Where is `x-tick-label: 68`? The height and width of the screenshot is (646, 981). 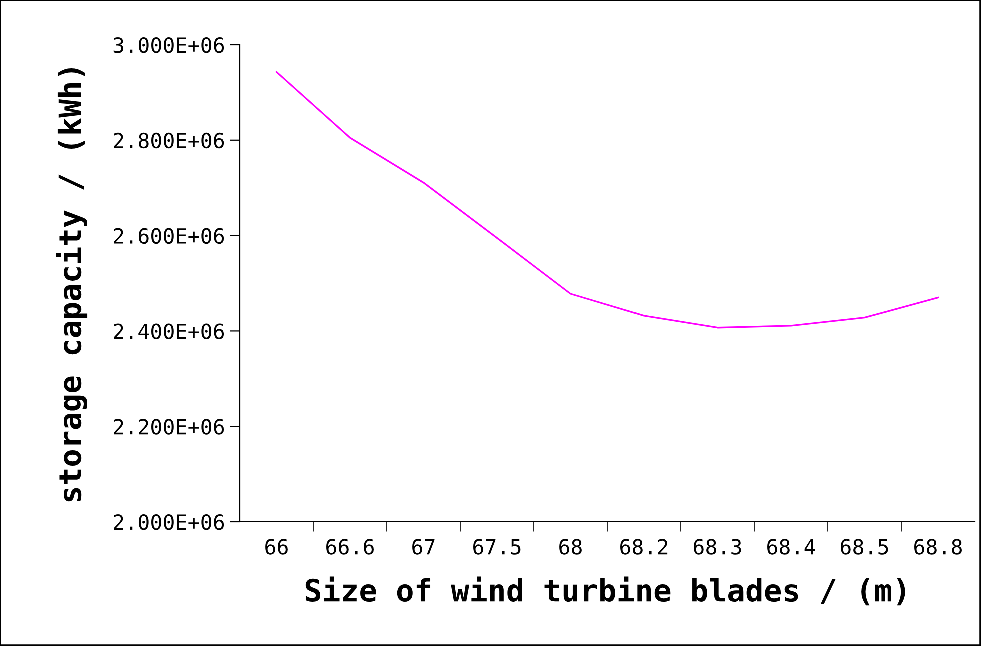 x-tick-label: 68 is located at coordinates (571, 547).